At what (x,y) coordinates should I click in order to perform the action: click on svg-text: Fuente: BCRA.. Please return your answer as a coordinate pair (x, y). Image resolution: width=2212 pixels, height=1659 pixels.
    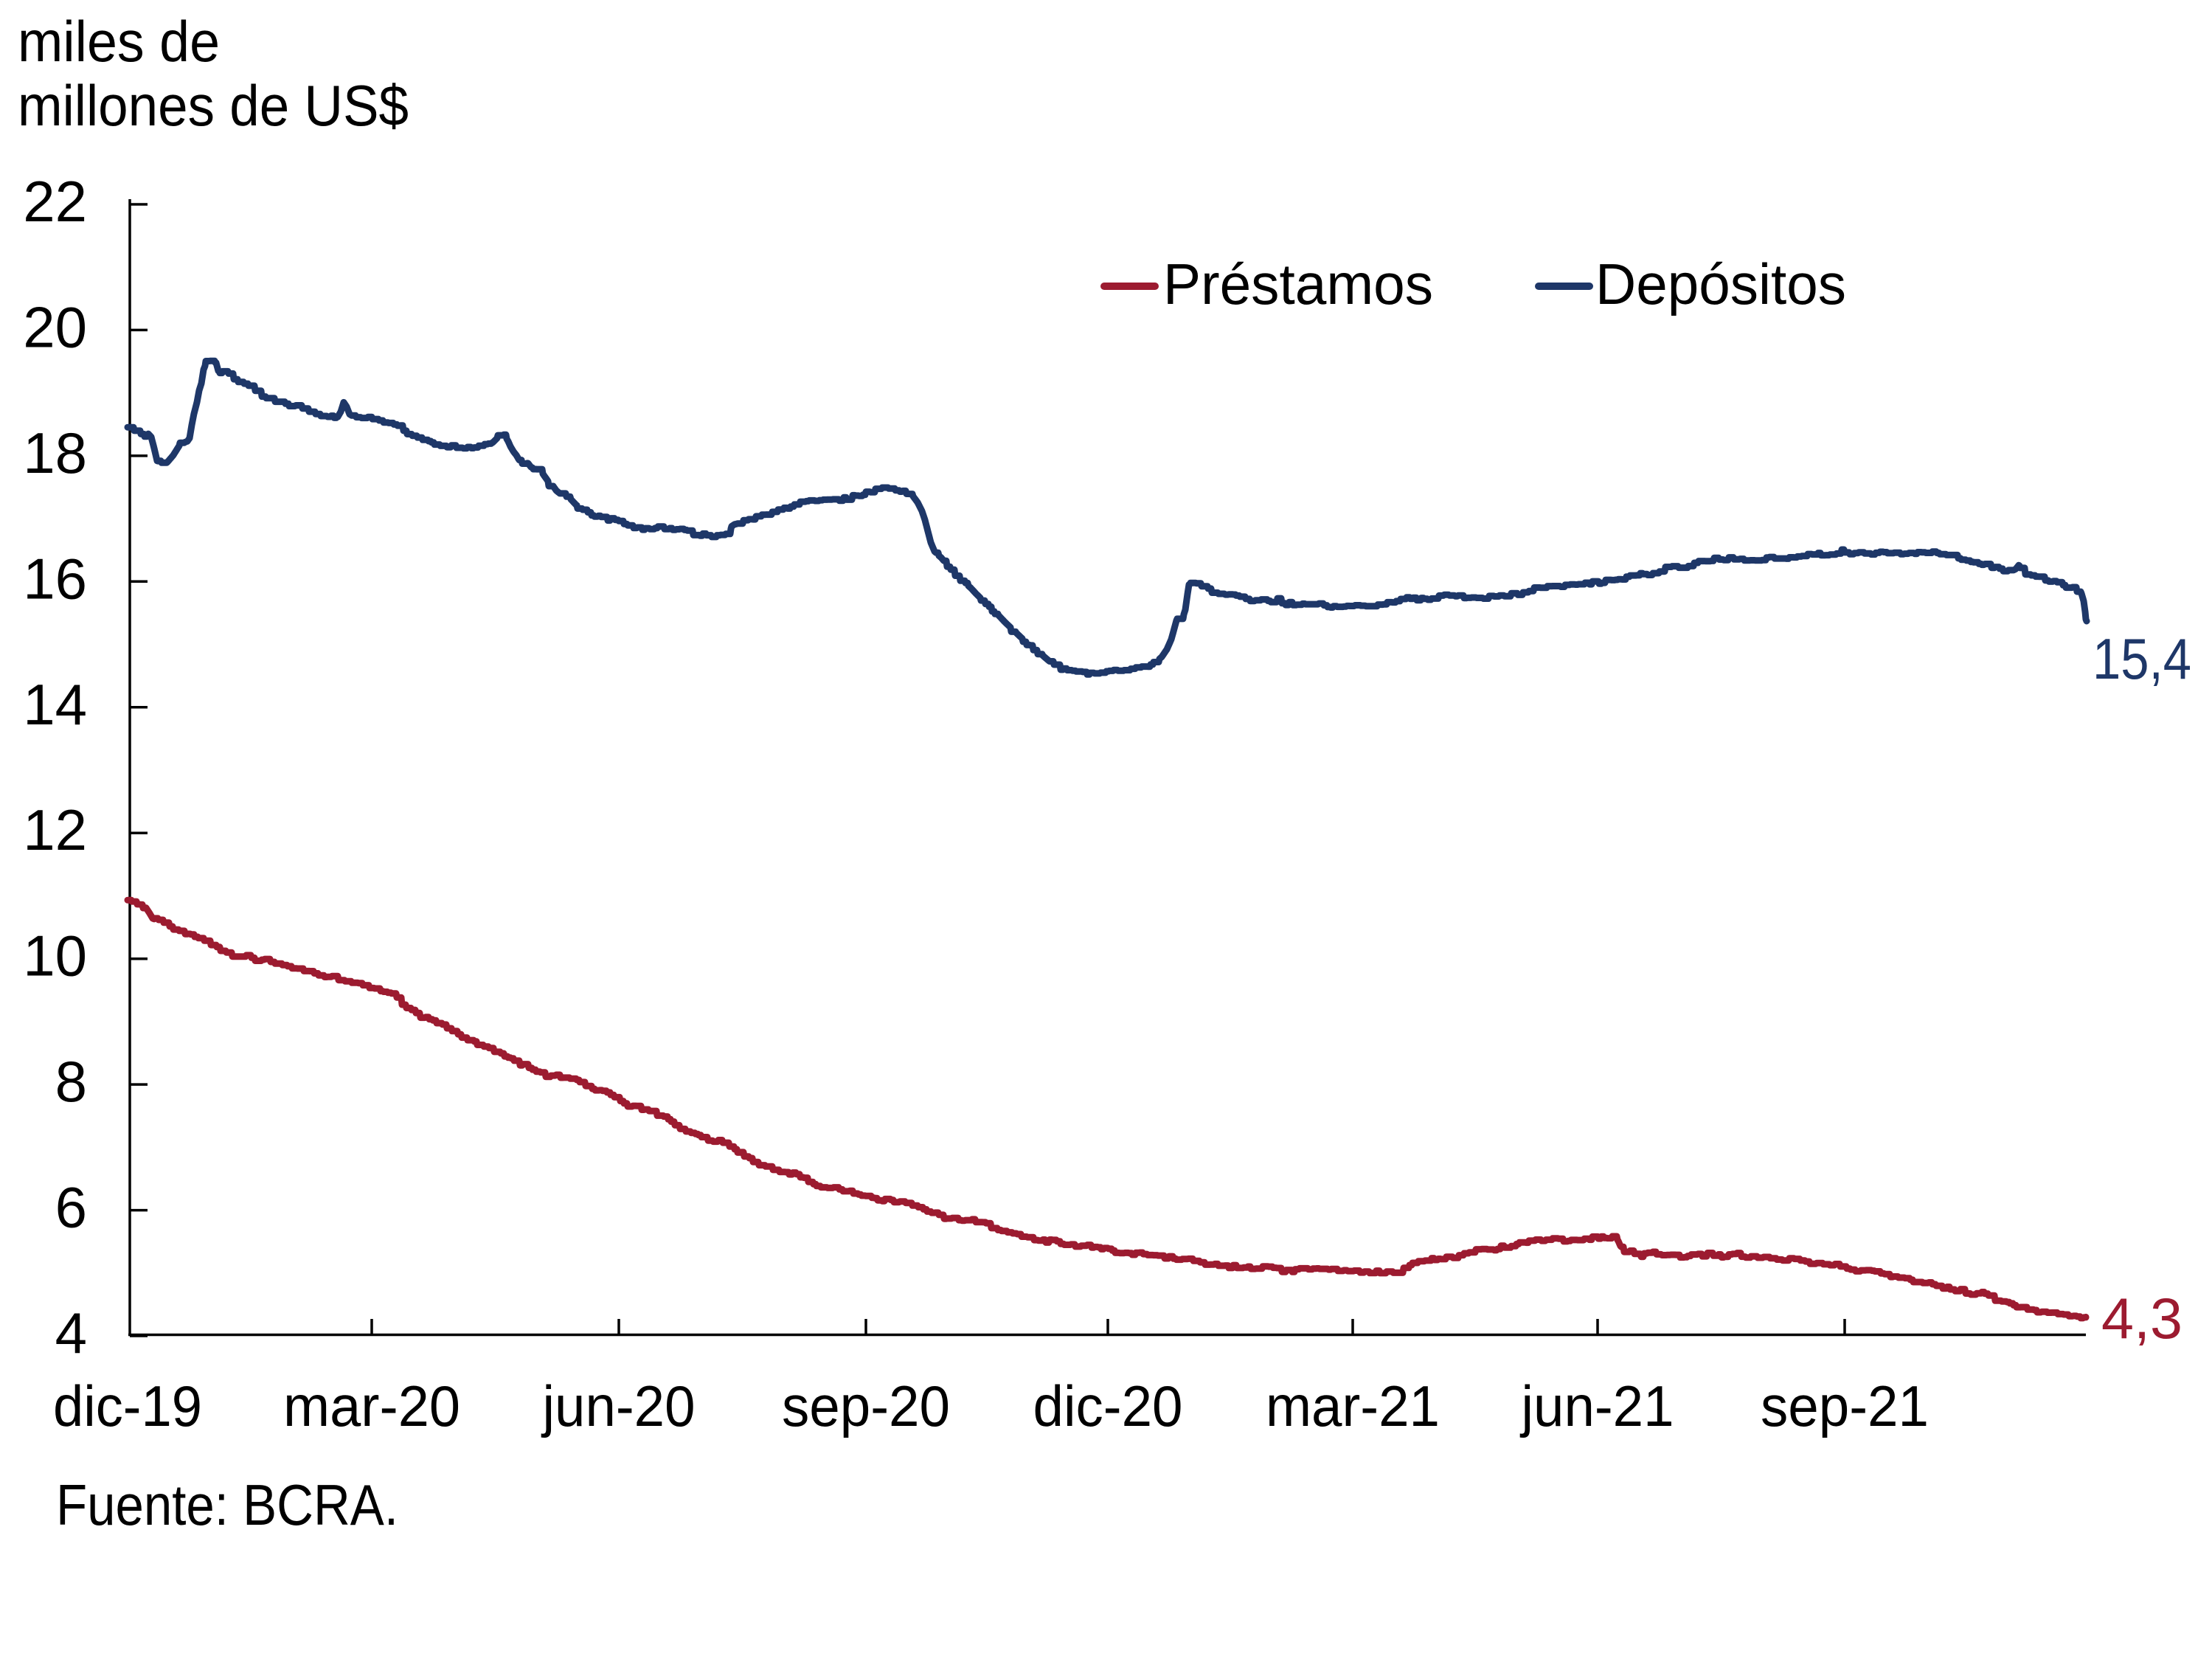
    Looking at the image, I should click on (227, 1504).